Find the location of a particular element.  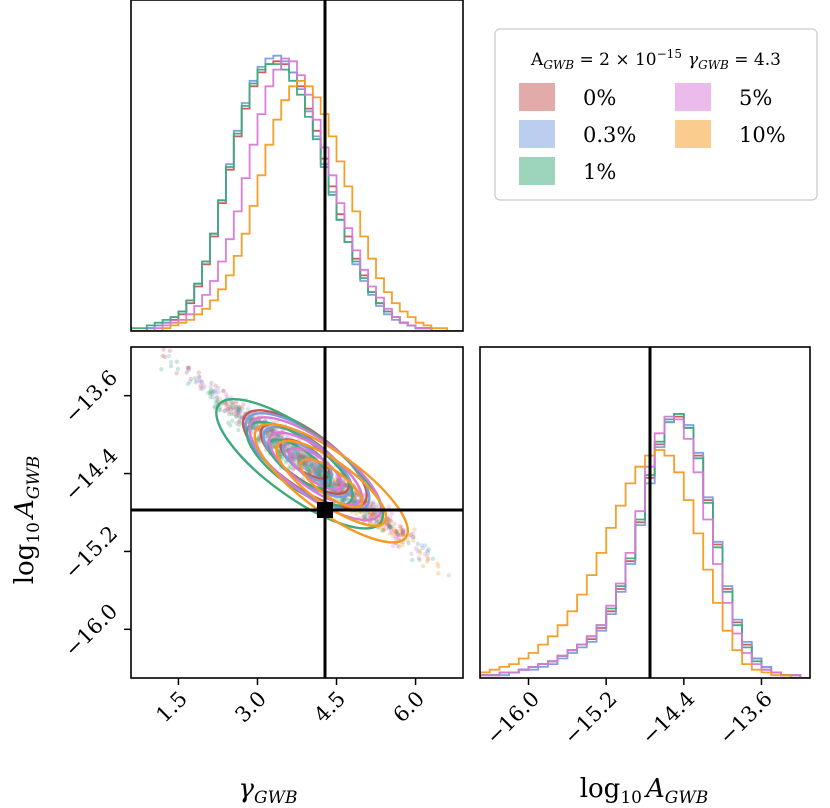

legend-box is located at coordinates (656, 114).